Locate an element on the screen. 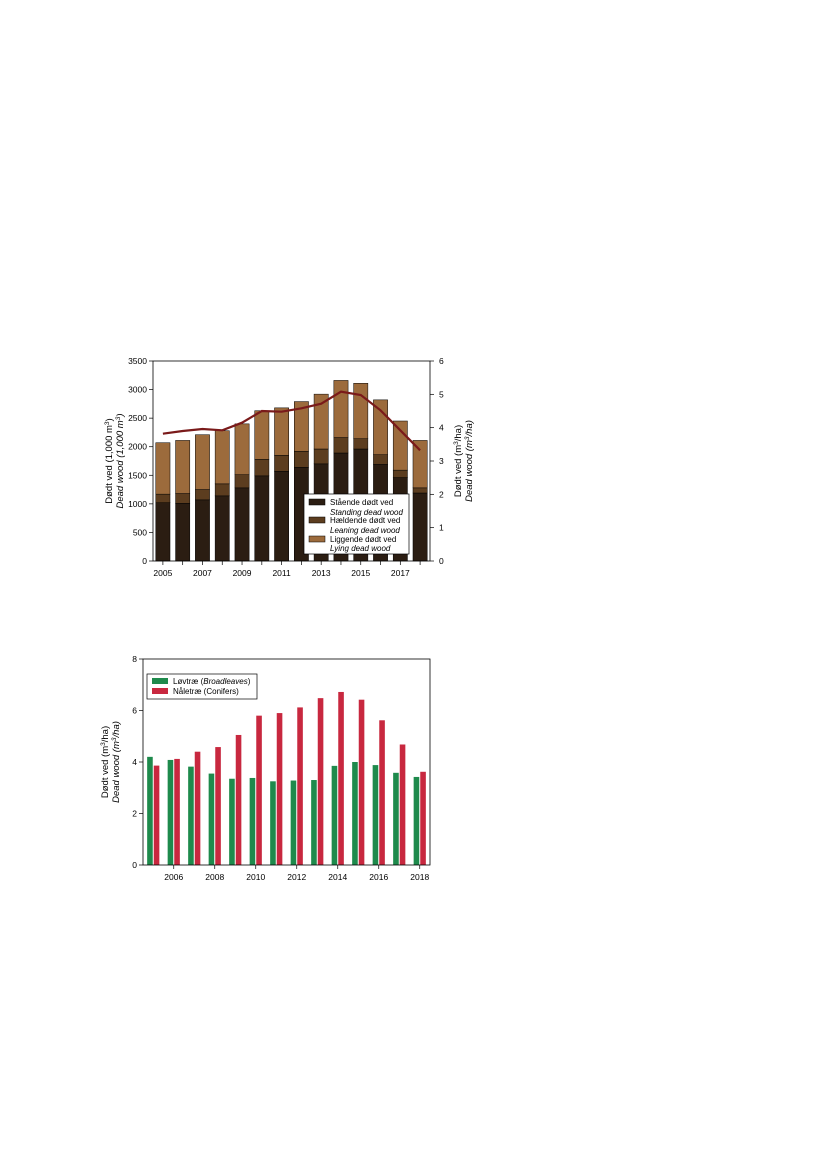 The width and height of the screenshot is (827, 1169). x-tick-label: 2013 is located at coordinates (321, 573).